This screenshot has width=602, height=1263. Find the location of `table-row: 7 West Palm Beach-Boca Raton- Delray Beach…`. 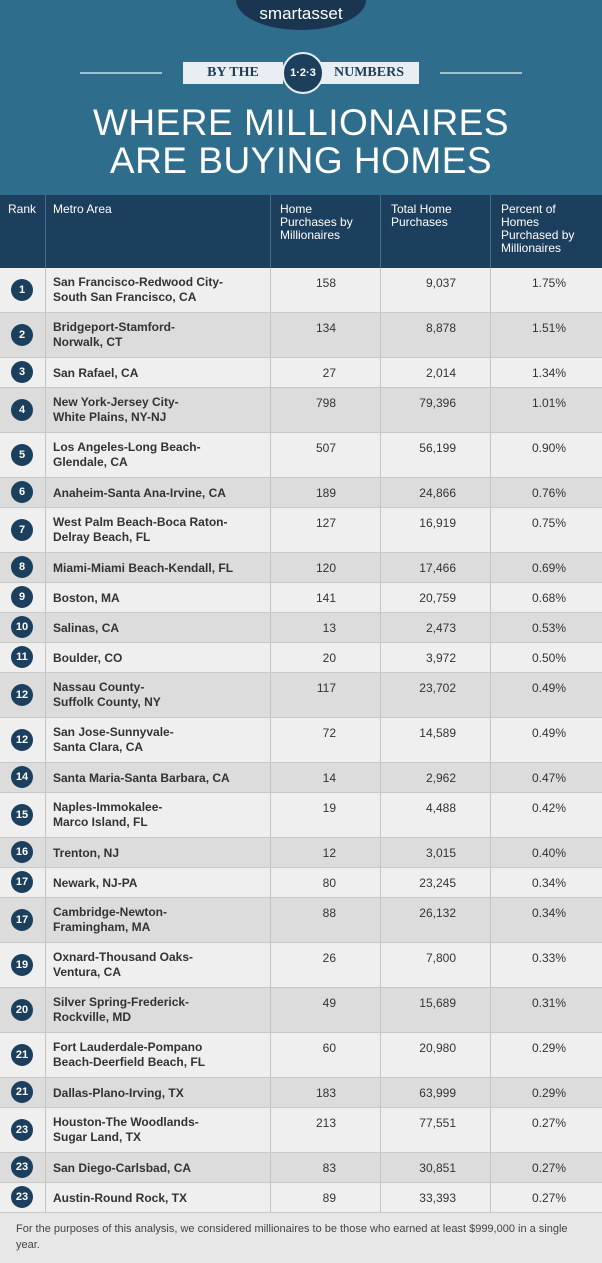

table-row: 7 West Palm Beach-Boca Raton- Delray Beach… is located at coordinates (301, 530).